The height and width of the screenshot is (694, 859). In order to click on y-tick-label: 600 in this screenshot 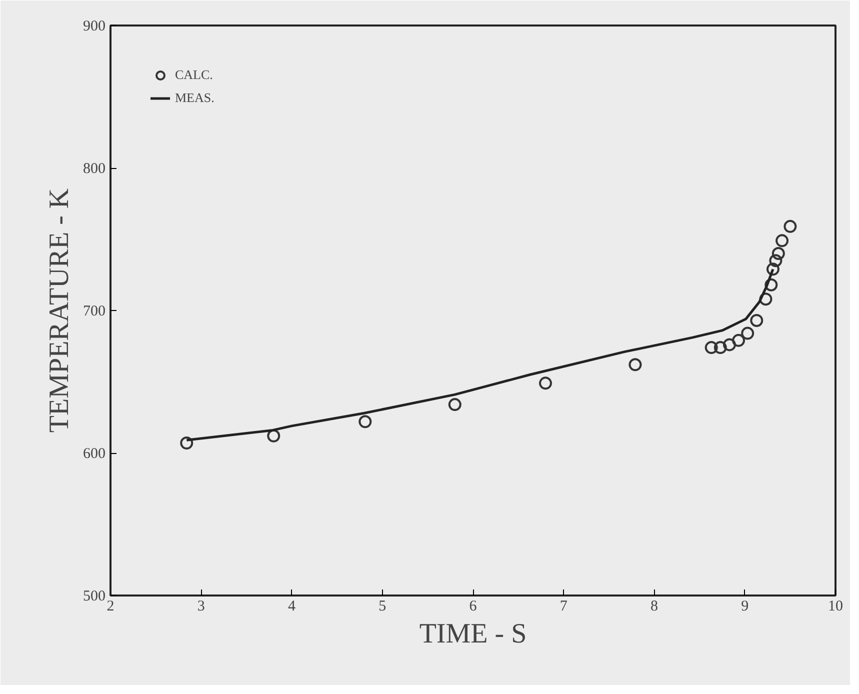, I will do `click(94, 454)`.